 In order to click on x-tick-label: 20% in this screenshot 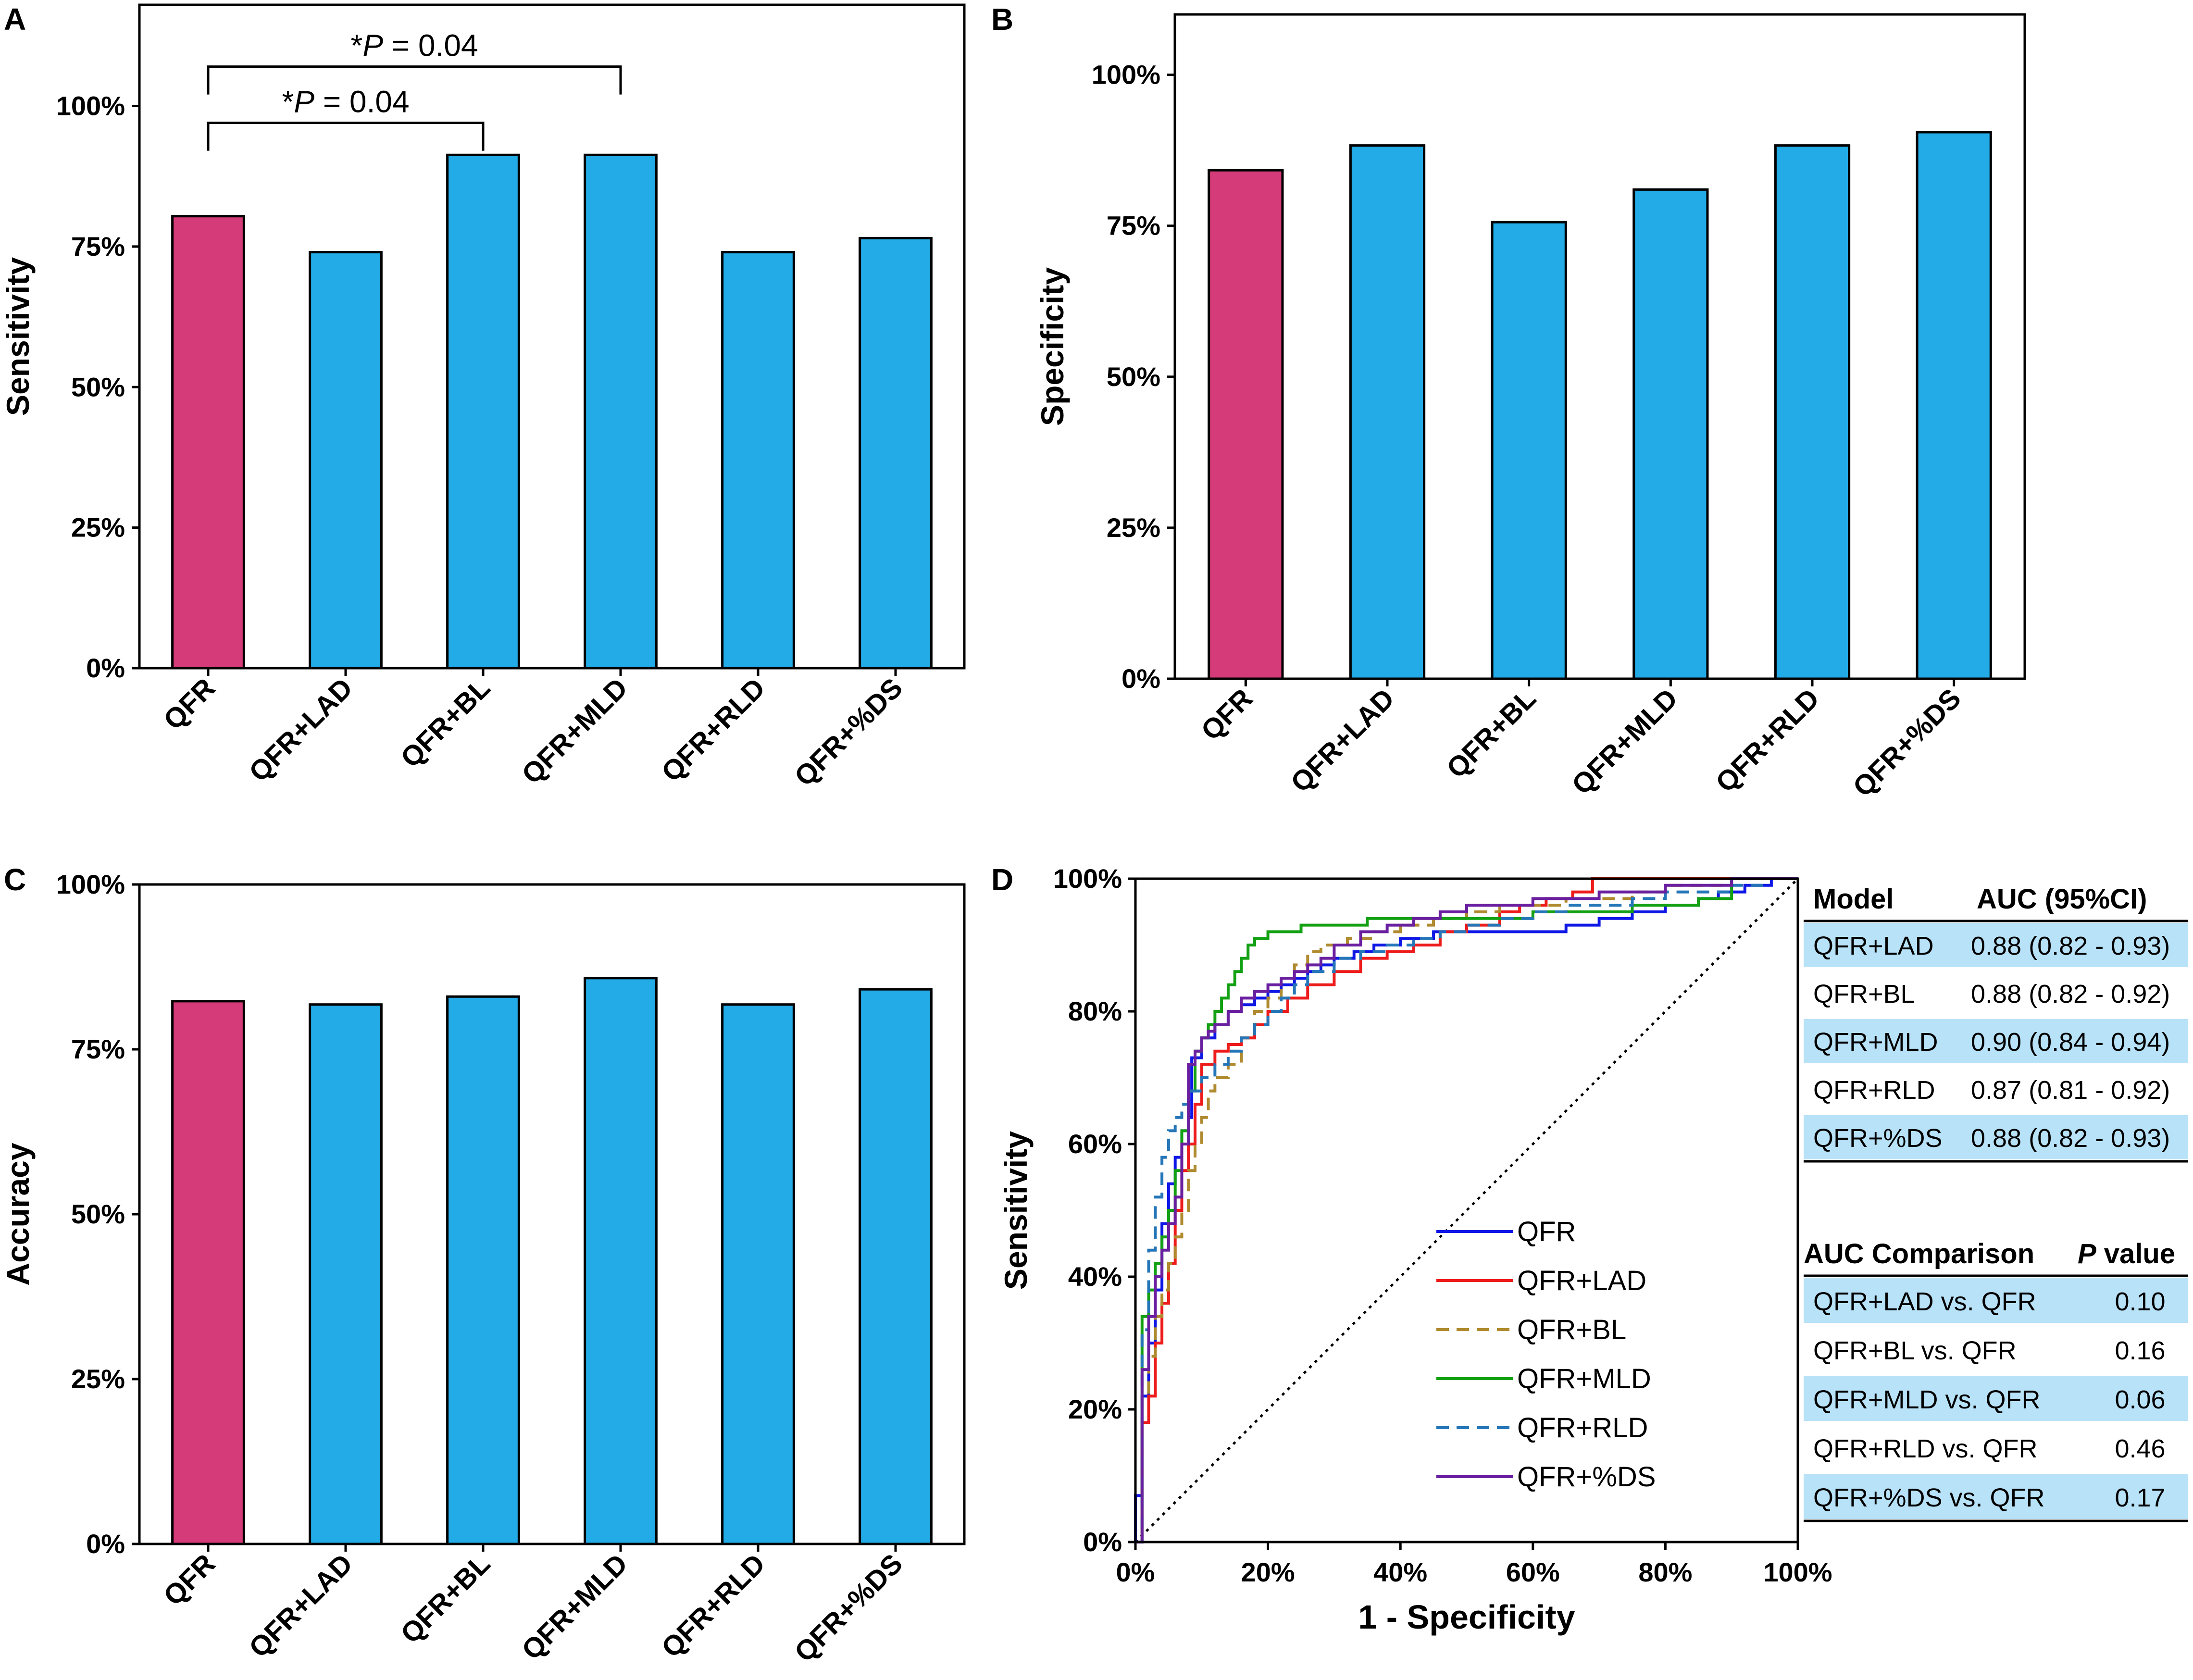, I will do `click(1268, 1572)`.